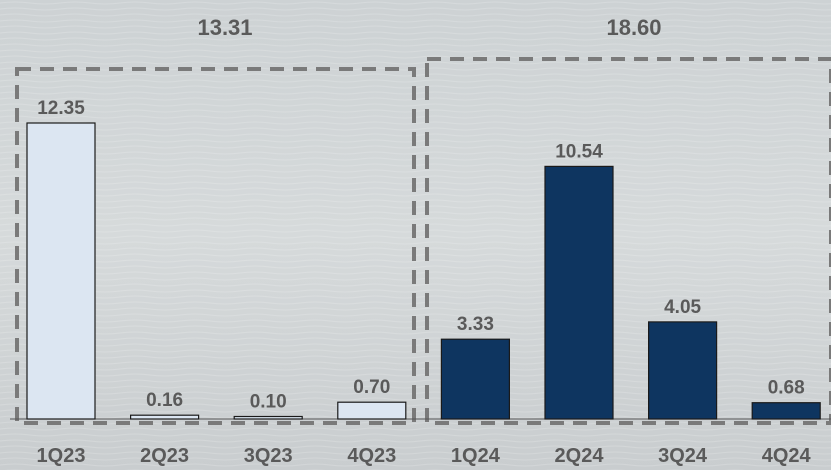 This screenshot has width=831, height=470. I want to click on value-label-2q23: 0.16, so click(164, 400).